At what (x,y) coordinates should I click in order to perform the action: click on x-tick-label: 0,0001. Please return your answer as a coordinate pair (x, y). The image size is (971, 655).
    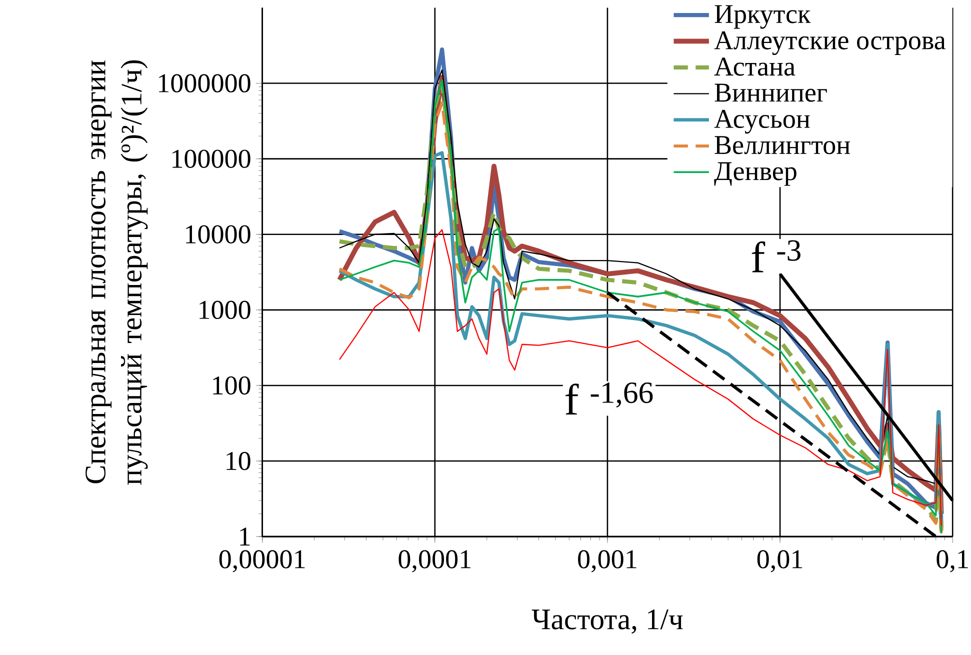
    Looking at the image, I should click on (434, 561).